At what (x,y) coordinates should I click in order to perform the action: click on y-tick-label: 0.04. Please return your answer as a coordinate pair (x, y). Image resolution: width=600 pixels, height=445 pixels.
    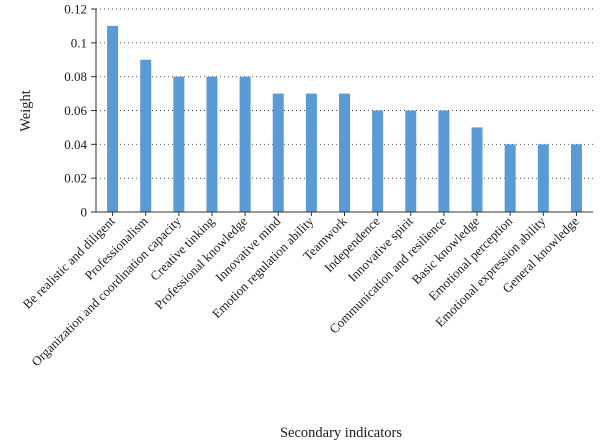
    Looking at the image, I should click on (75, 144).